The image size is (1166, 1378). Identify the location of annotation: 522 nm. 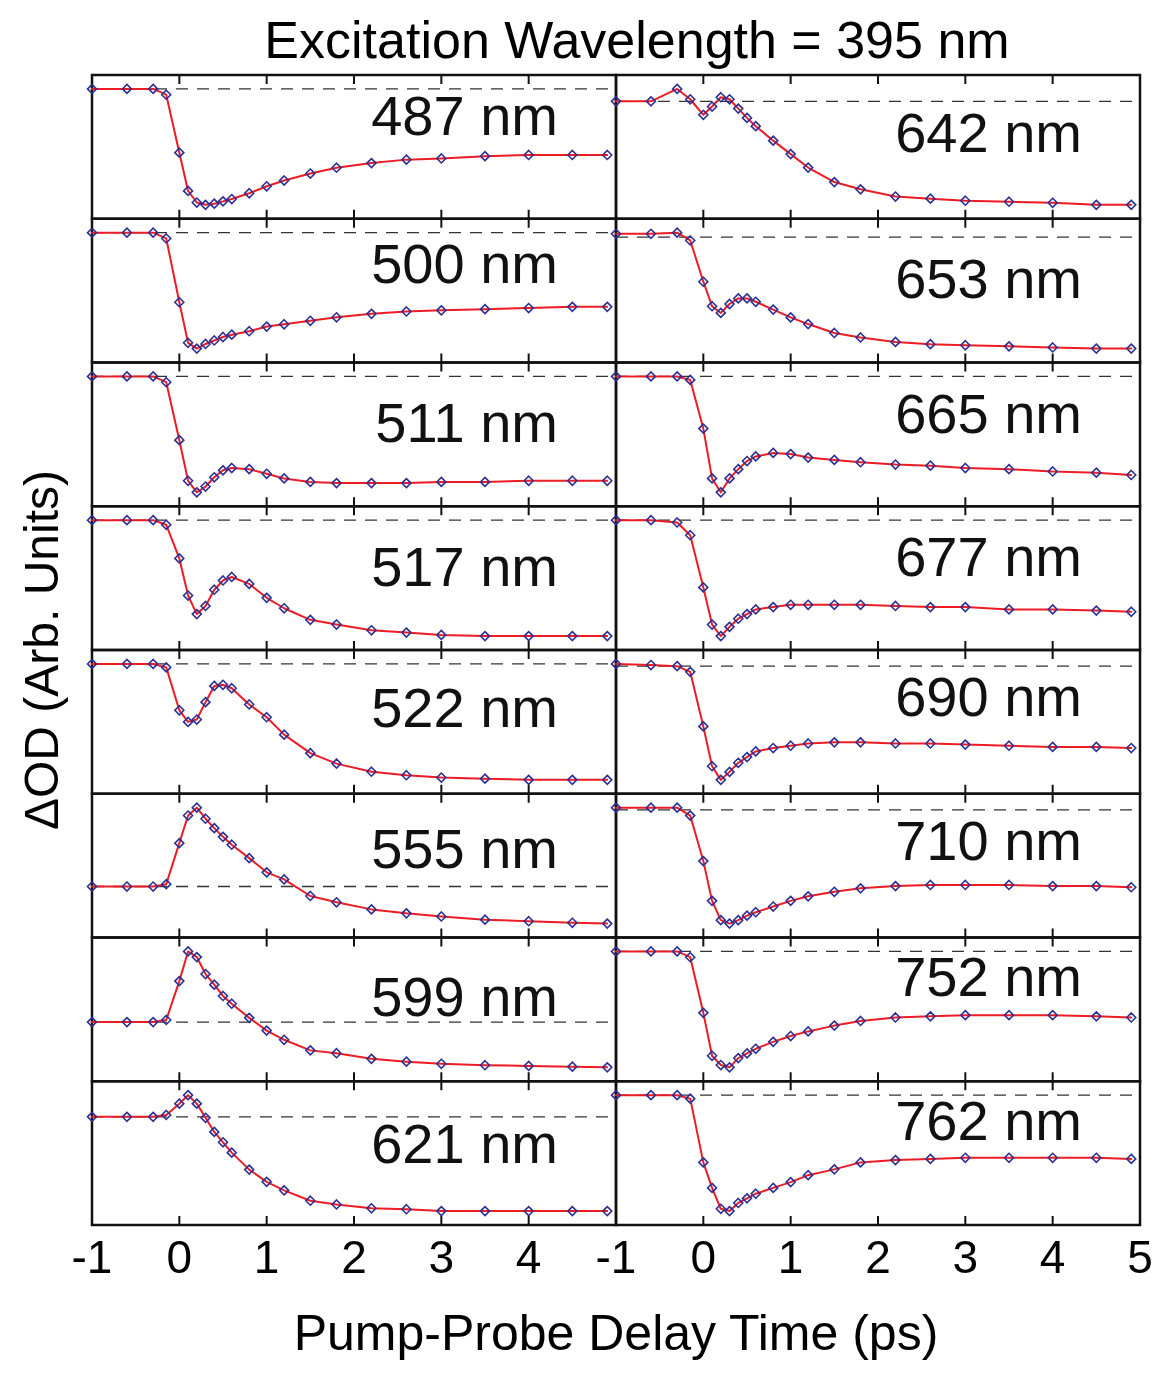
(464, 707).